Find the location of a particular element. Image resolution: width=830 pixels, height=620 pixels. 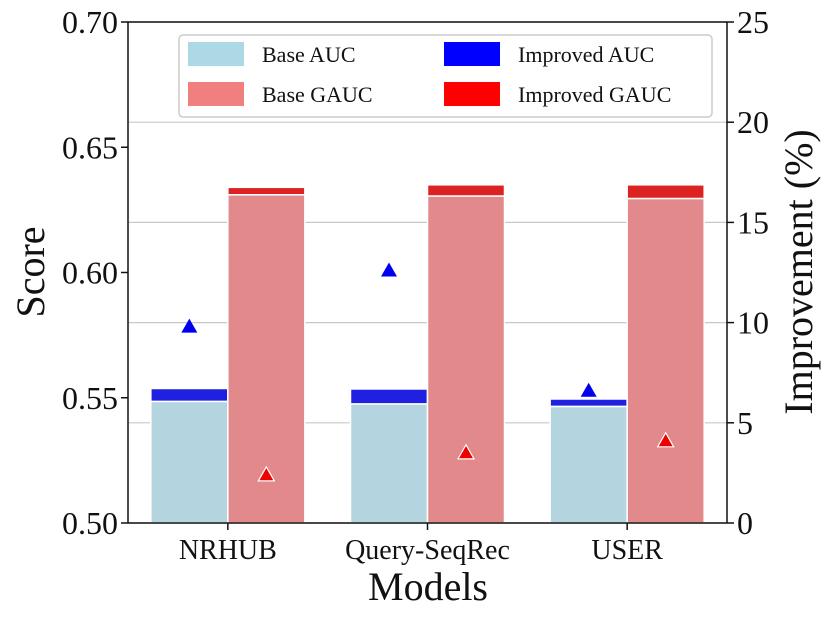

y2-tick-label: 0 is located at coordinates (745, 523).